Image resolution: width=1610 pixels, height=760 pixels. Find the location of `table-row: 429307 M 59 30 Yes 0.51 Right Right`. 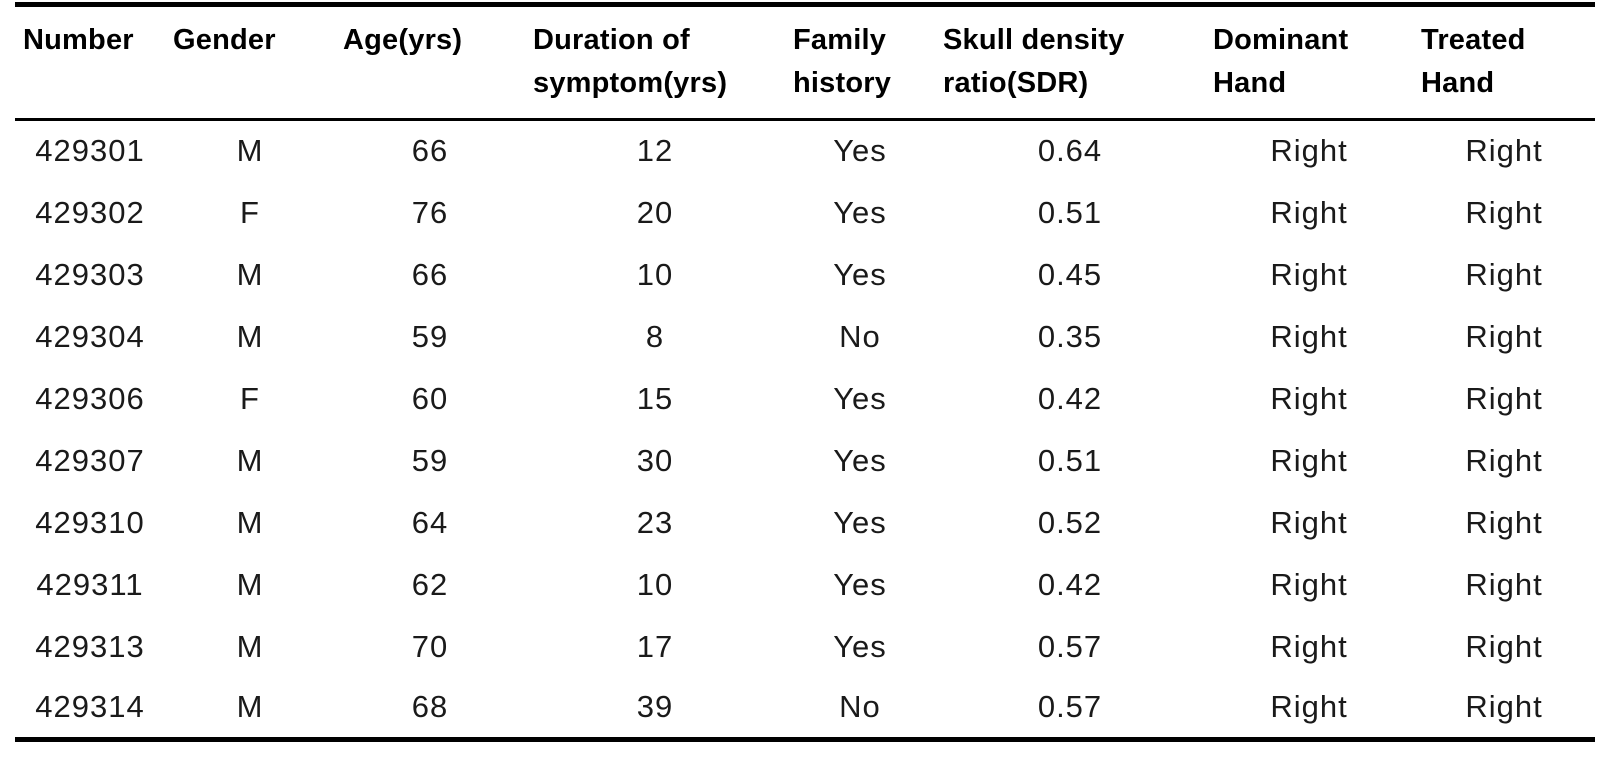

table-row: 429307 M 59 30 Yes 0.51 Right Right is located at coordinates (805, 461).